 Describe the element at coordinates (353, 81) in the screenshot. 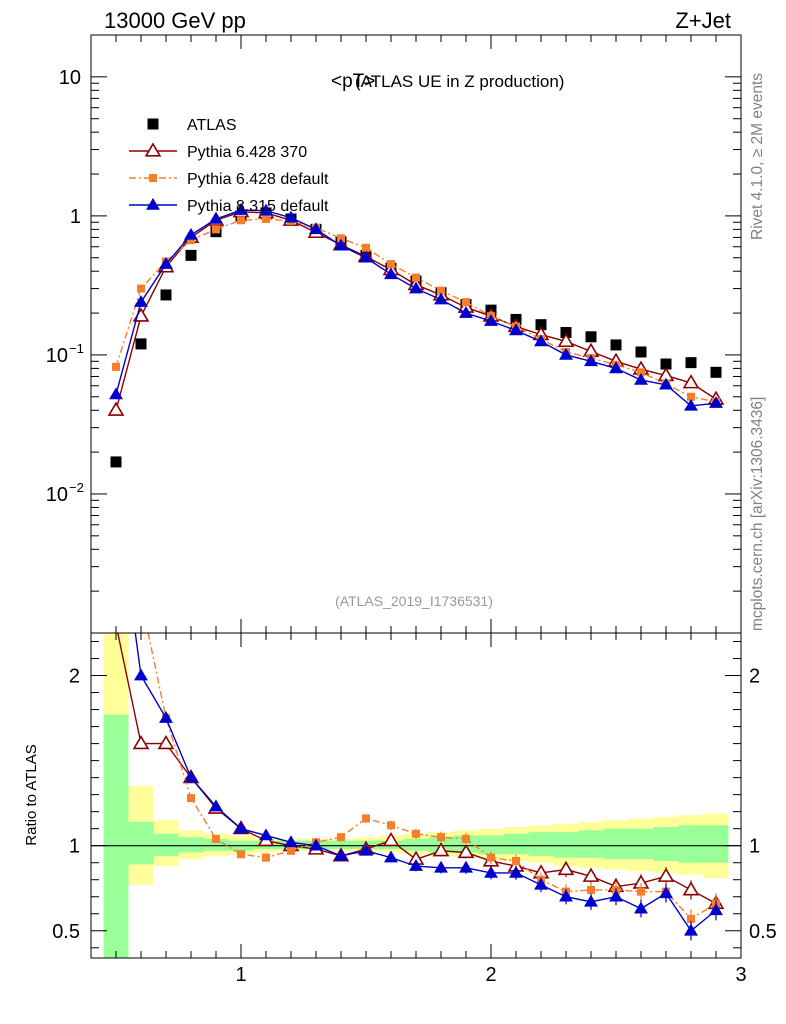

I see `chart-title-main: <pT>` at that location.